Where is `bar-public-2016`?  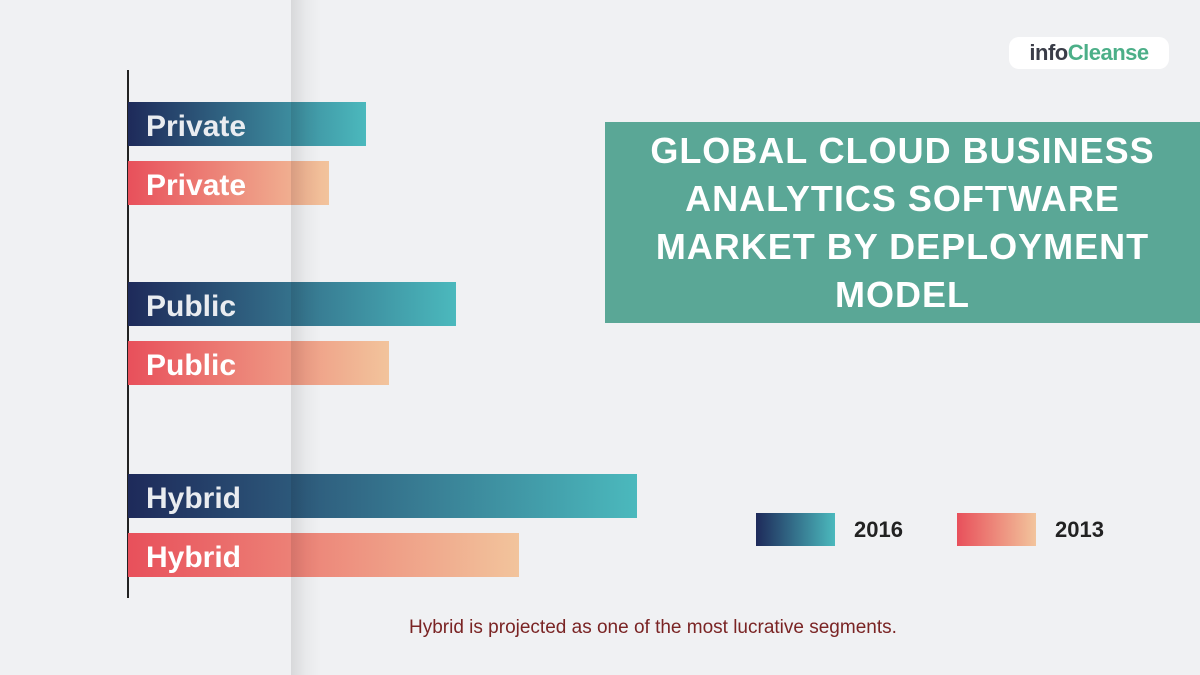
bar-public-2016 is located at coordinates (292, 304).